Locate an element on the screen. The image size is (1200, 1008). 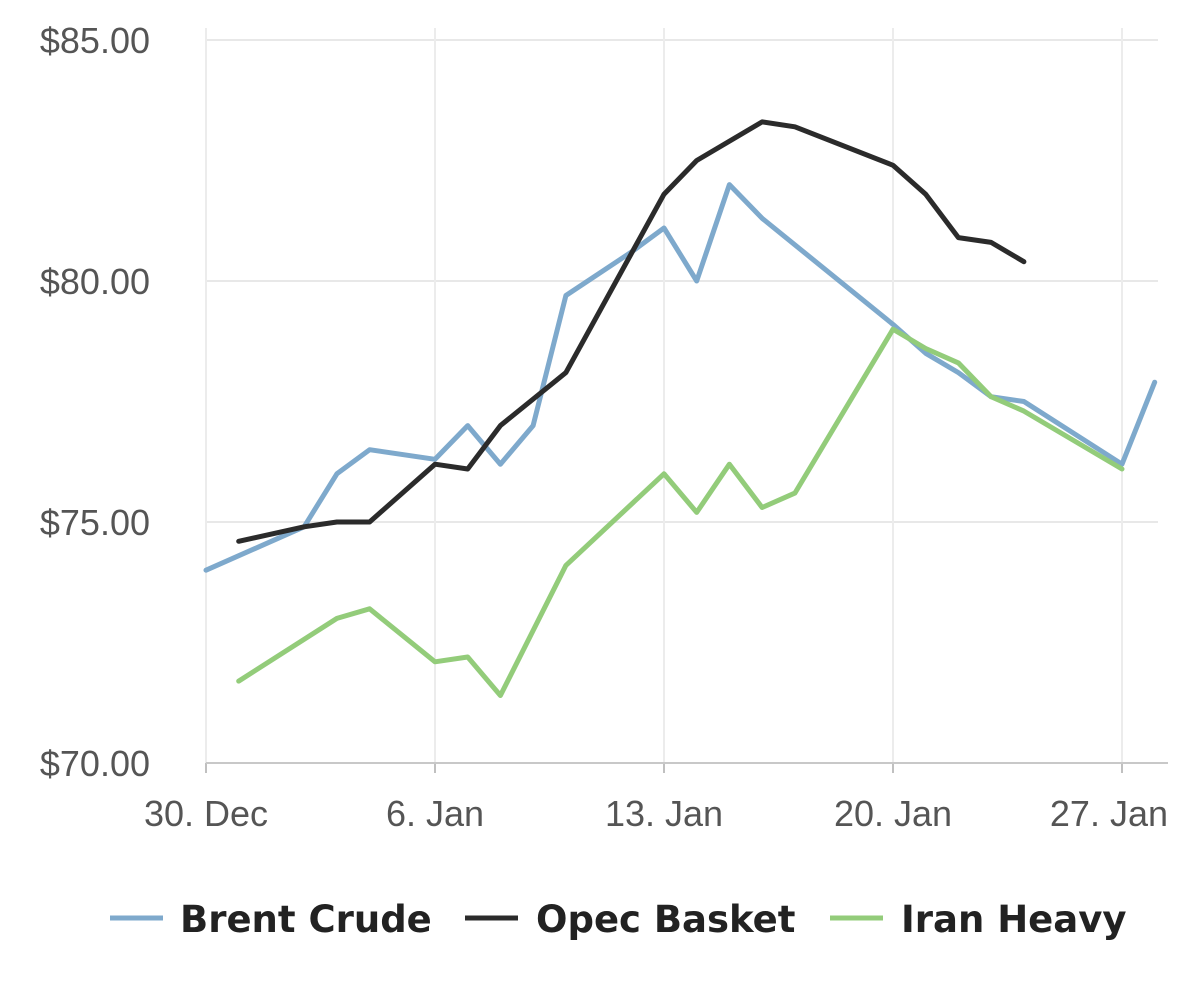
legend-label-brent-crude: Brent Crude is located at coordinates (306, 919).